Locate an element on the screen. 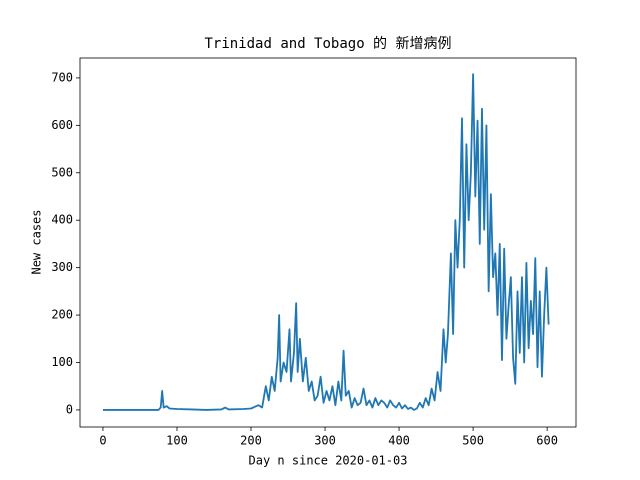 This screenshot has height=480, width=640. y-tick-label: 400 is located at coordinates (62, 220).